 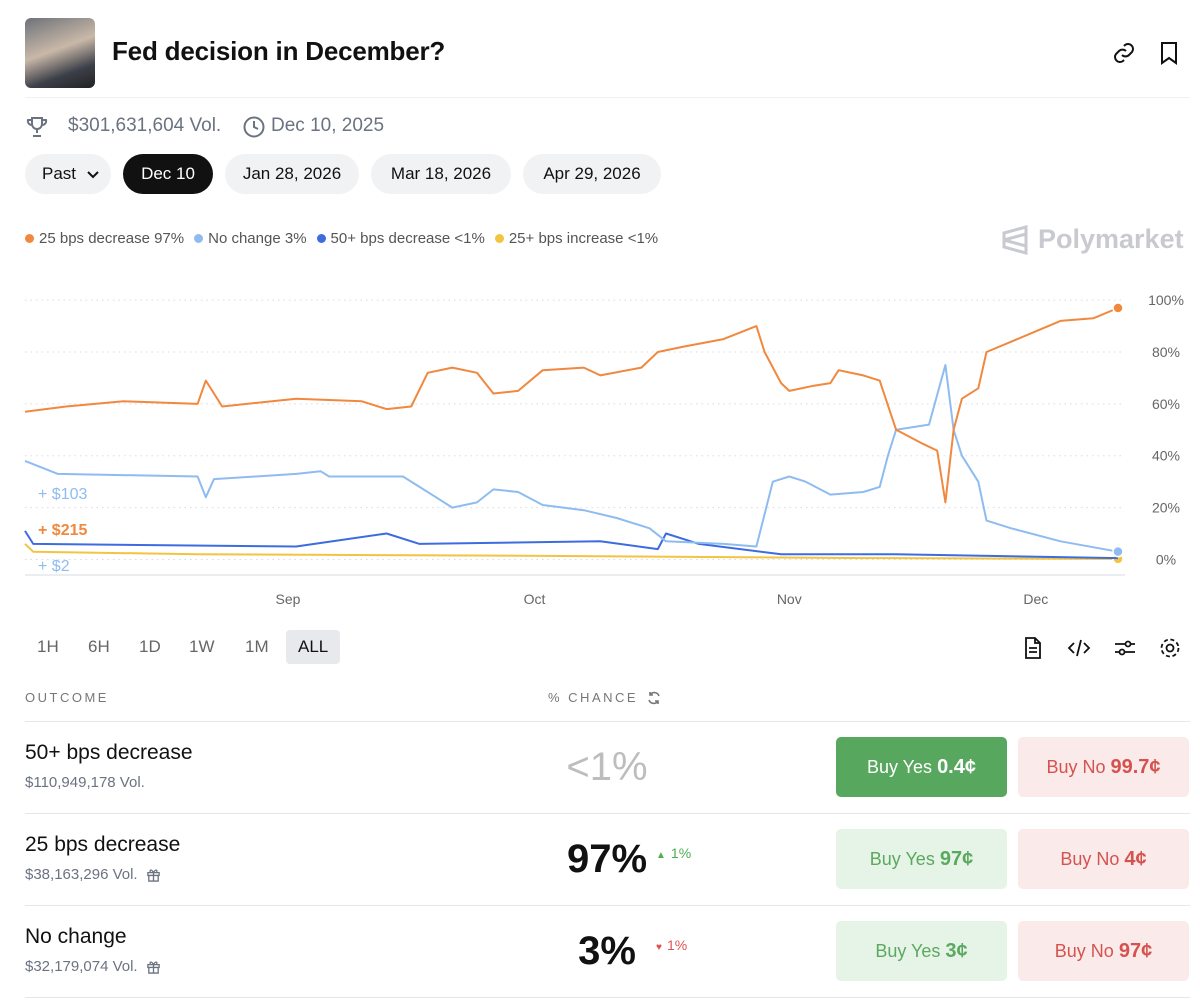 I want to click on y-tick-label: 0%, so click(x=1166, y=559).